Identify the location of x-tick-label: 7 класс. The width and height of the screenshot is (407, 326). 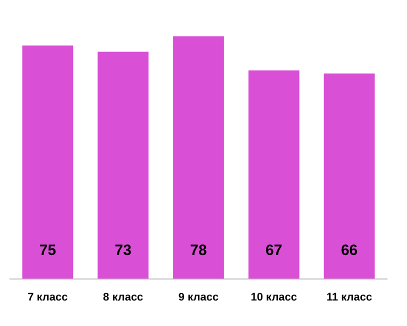
(48, 297).